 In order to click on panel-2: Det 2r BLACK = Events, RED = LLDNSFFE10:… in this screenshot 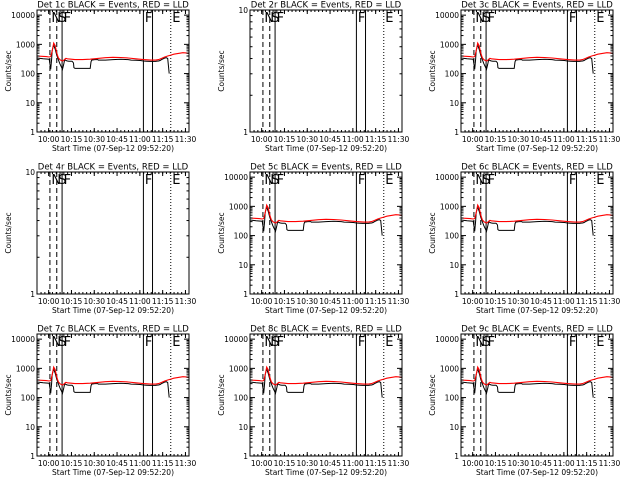, I will do `click(313, 77)`.